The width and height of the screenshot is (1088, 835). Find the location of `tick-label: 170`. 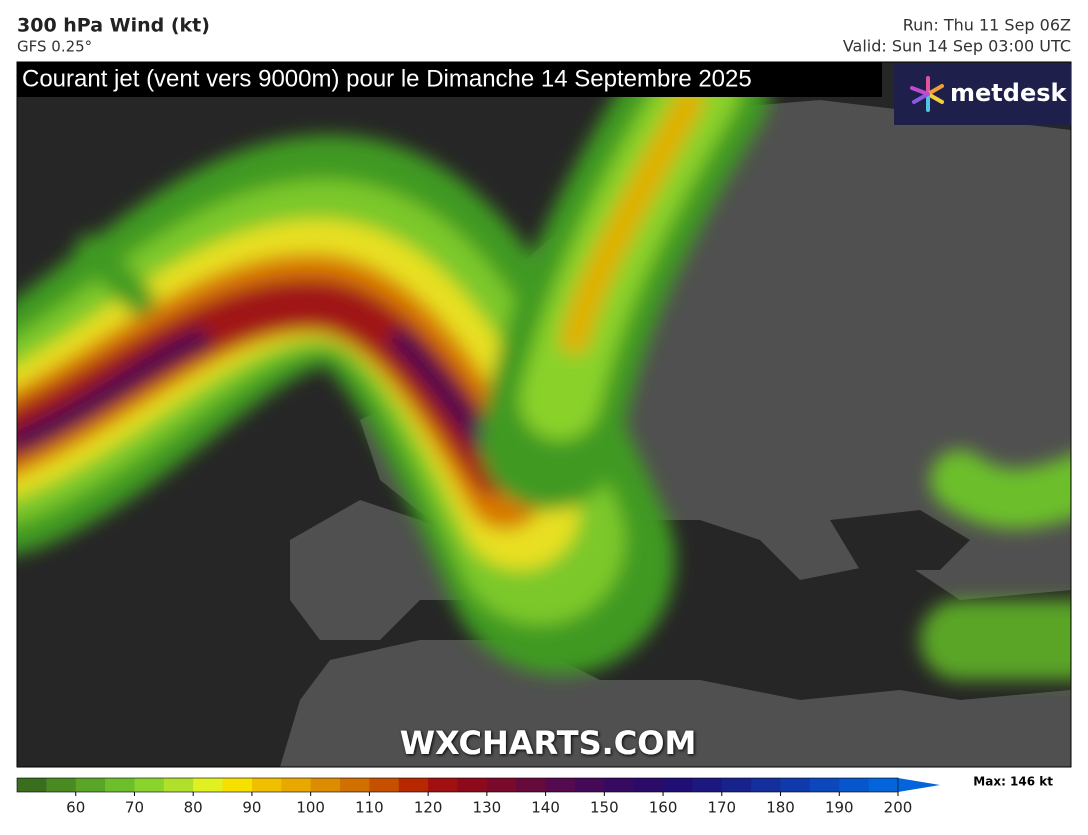

tick-label: 170 is located at coordinates (721, 808).